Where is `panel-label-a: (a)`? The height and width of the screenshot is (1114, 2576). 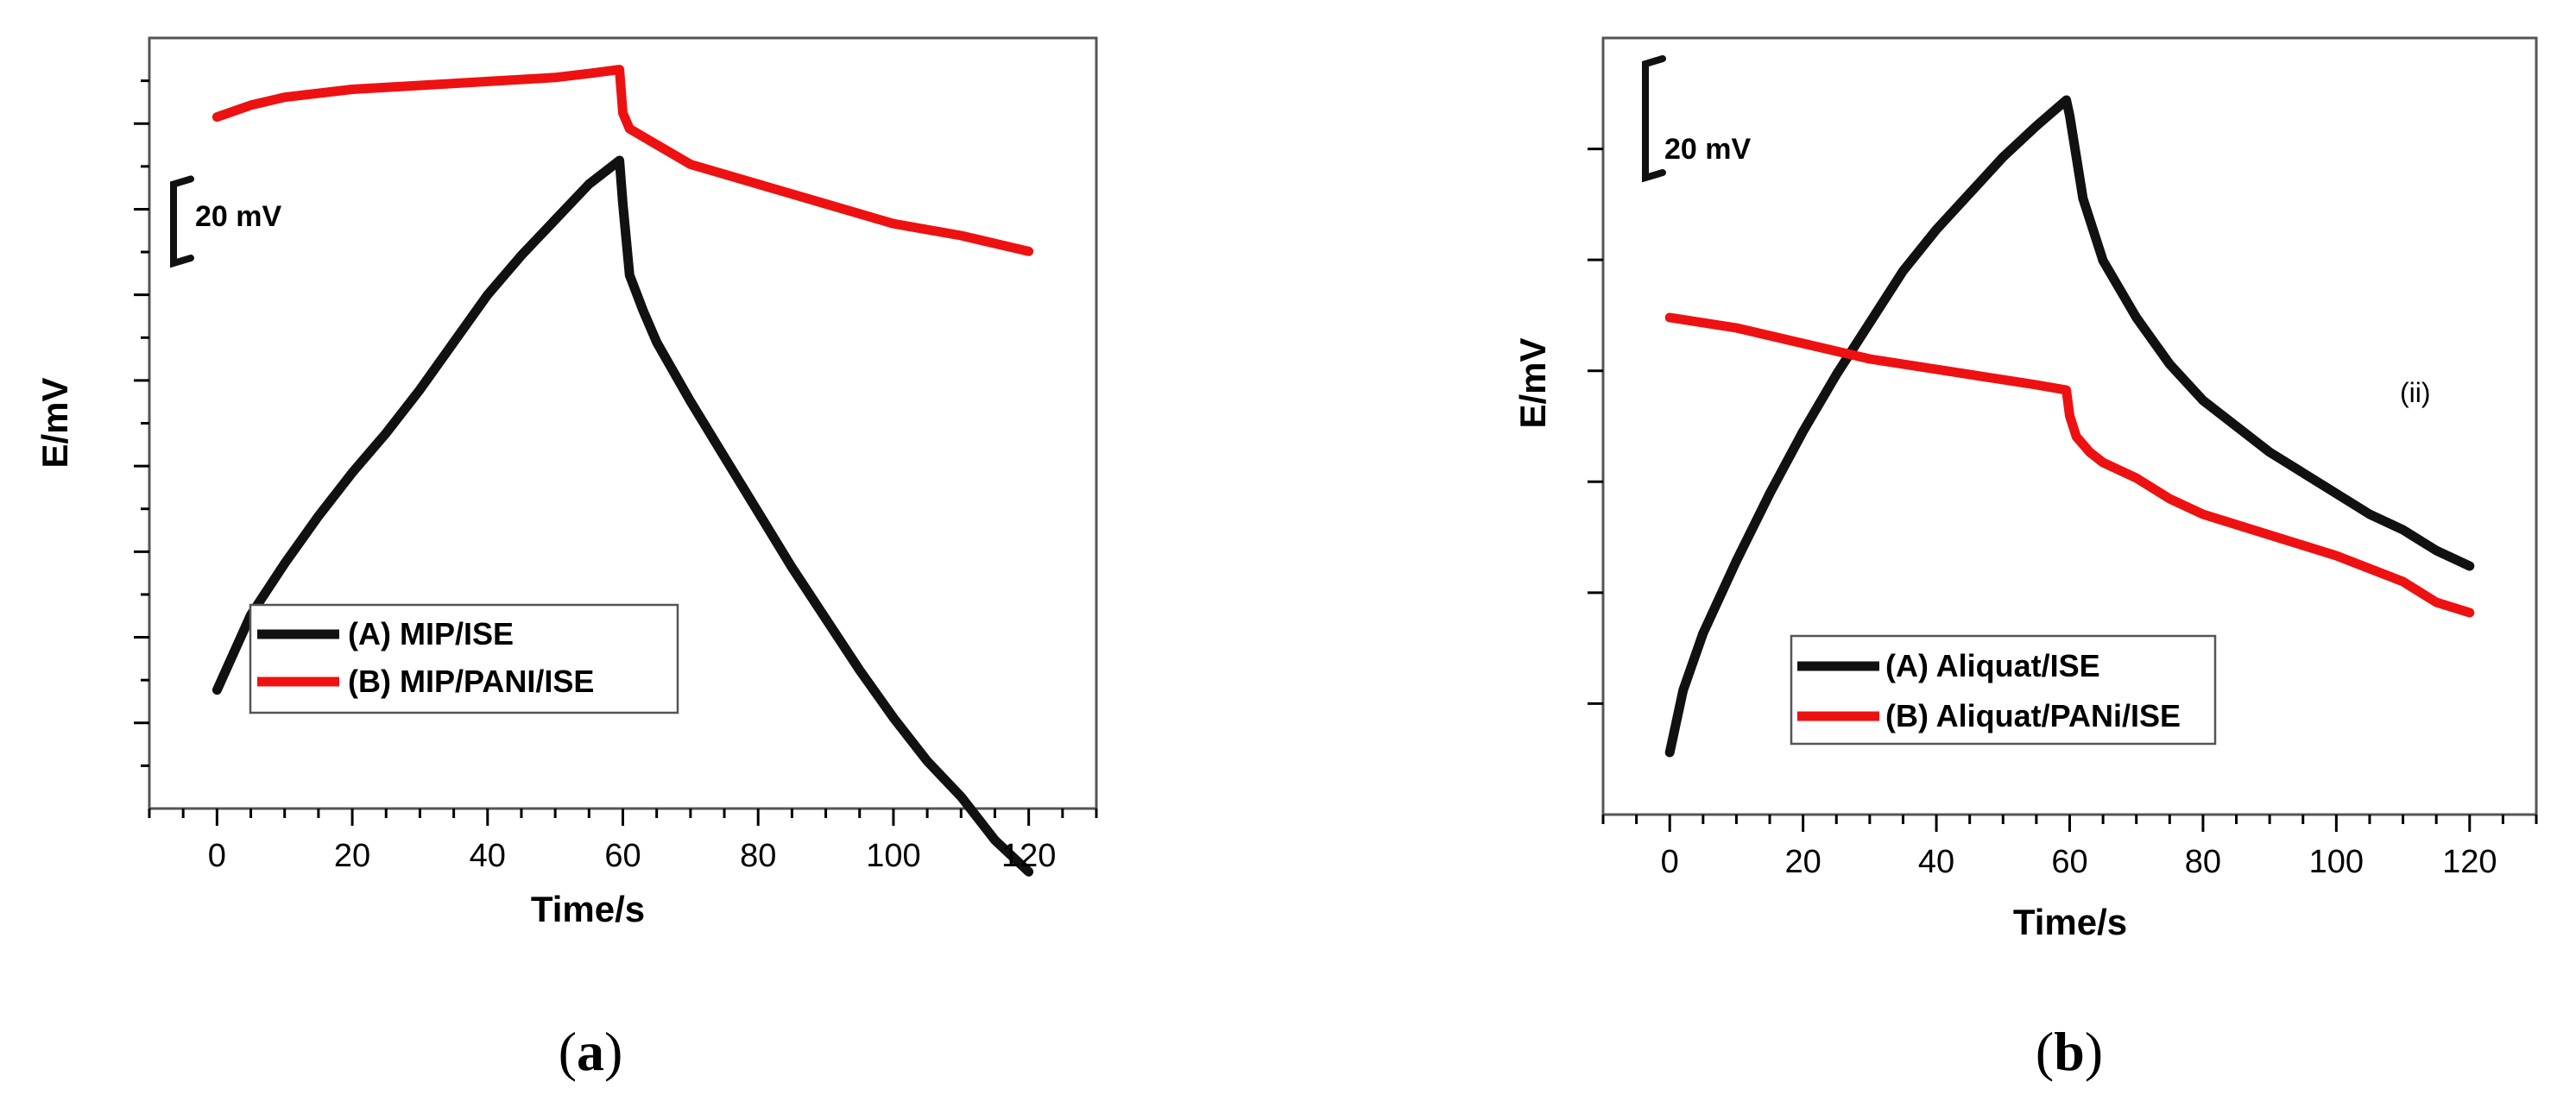 panel-label-a: (a) is located at coordinates (591, 1051).